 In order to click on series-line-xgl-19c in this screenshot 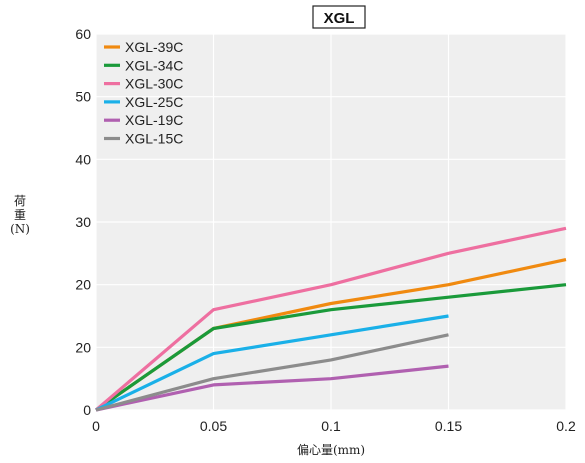, I will do `click(272, 388)`.